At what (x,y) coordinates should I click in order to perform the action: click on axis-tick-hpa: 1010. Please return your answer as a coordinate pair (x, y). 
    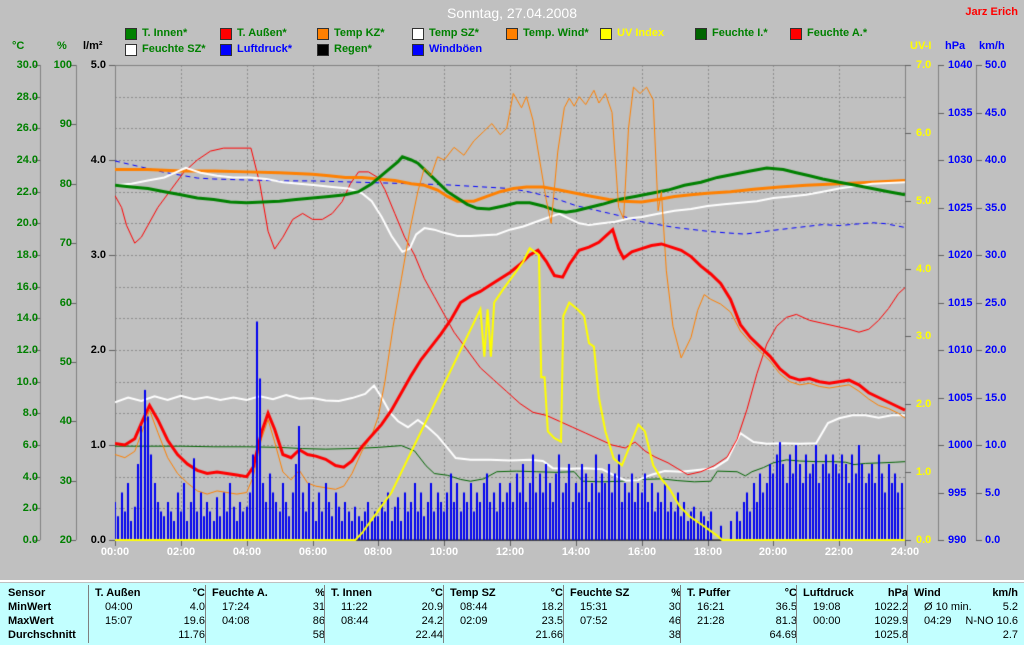
    Looking at the image, I should click on (960, 350).